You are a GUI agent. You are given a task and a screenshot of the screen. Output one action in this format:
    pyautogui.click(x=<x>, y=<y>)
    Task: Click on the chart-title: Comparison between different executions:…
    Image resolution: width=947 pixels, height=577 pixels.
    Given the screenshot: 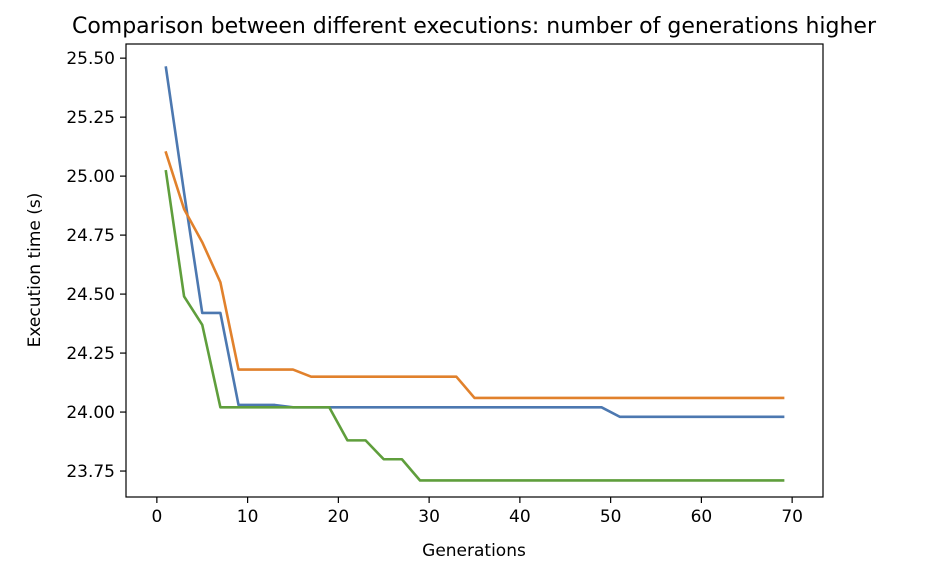 What is the action you would take?
    pyautogui.click(x=474, y=26)
    